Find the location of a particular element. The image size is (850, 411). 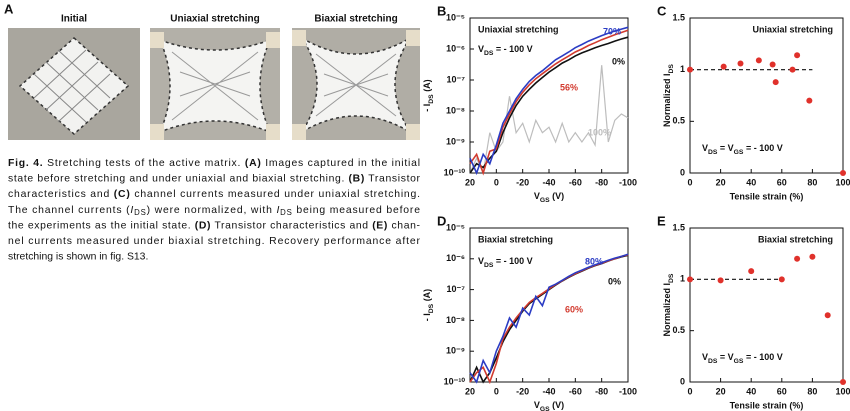

series-label: 56% is located at coordinates (569, 87).